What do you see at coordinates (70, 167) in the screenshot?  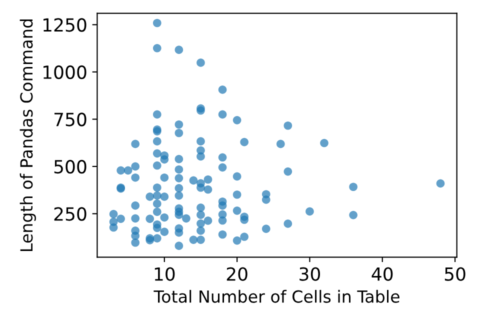 I see `y-tick-label: 500` at bounding box center [70, 167].